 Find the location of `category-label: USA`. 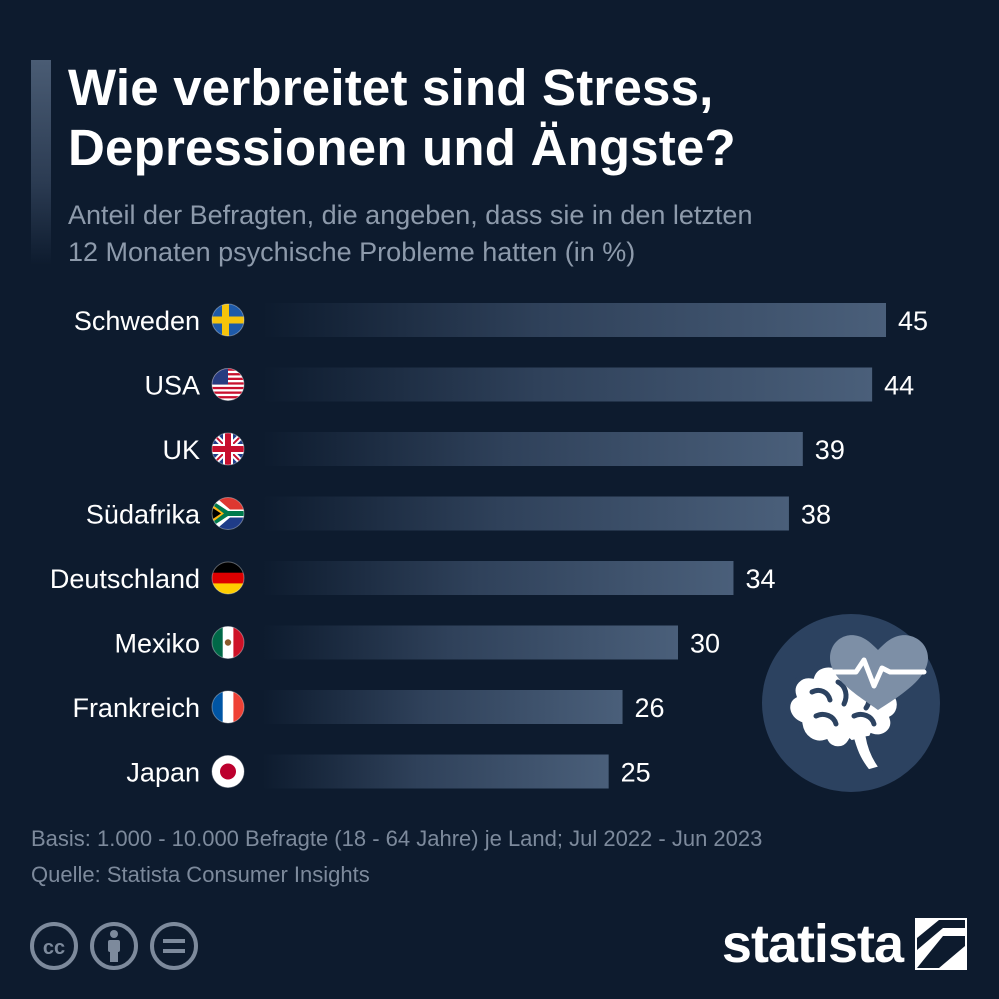

category-label: USA is located at coordinates (172, 386).